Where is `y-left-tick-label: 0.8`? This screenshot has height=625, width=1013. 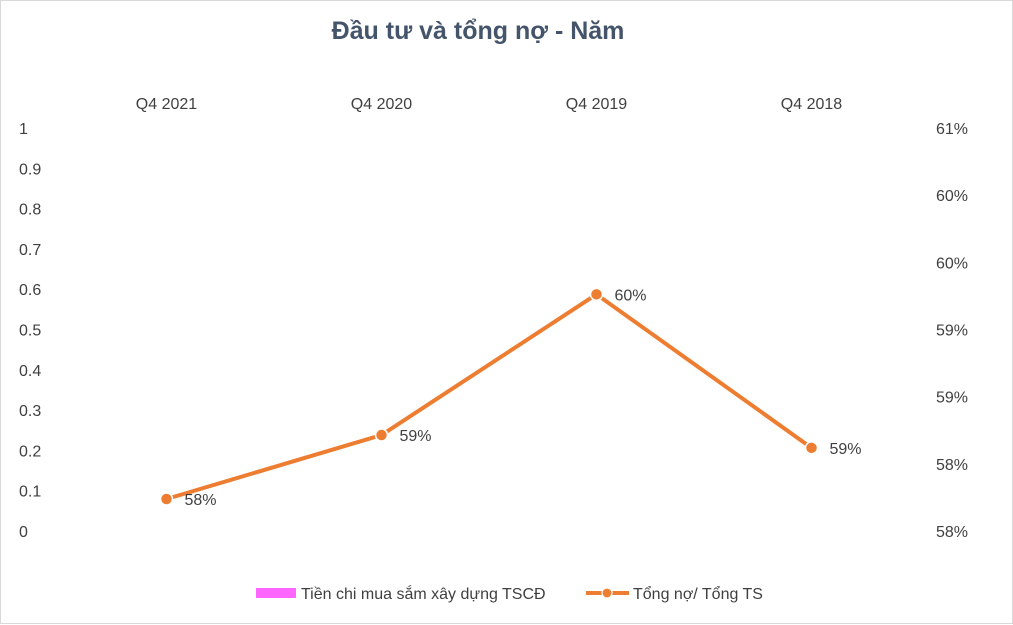
y-left-tick-label: 0.8 is located at coordinates (30, 210).